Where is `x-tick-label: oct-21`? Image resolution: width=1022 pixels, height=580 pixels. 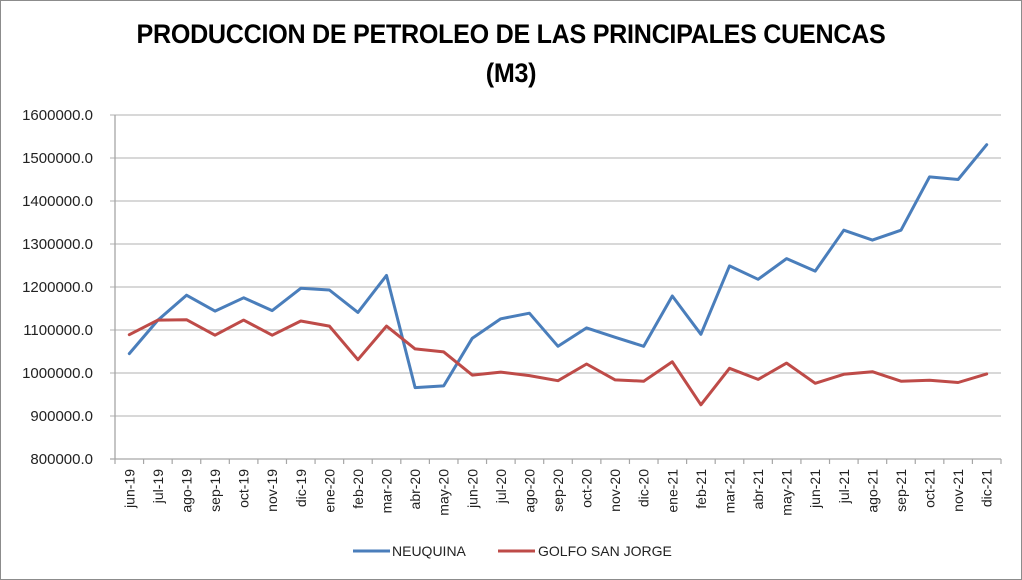 x-tick-label: oct-21 is located at coordinates (930, 488).